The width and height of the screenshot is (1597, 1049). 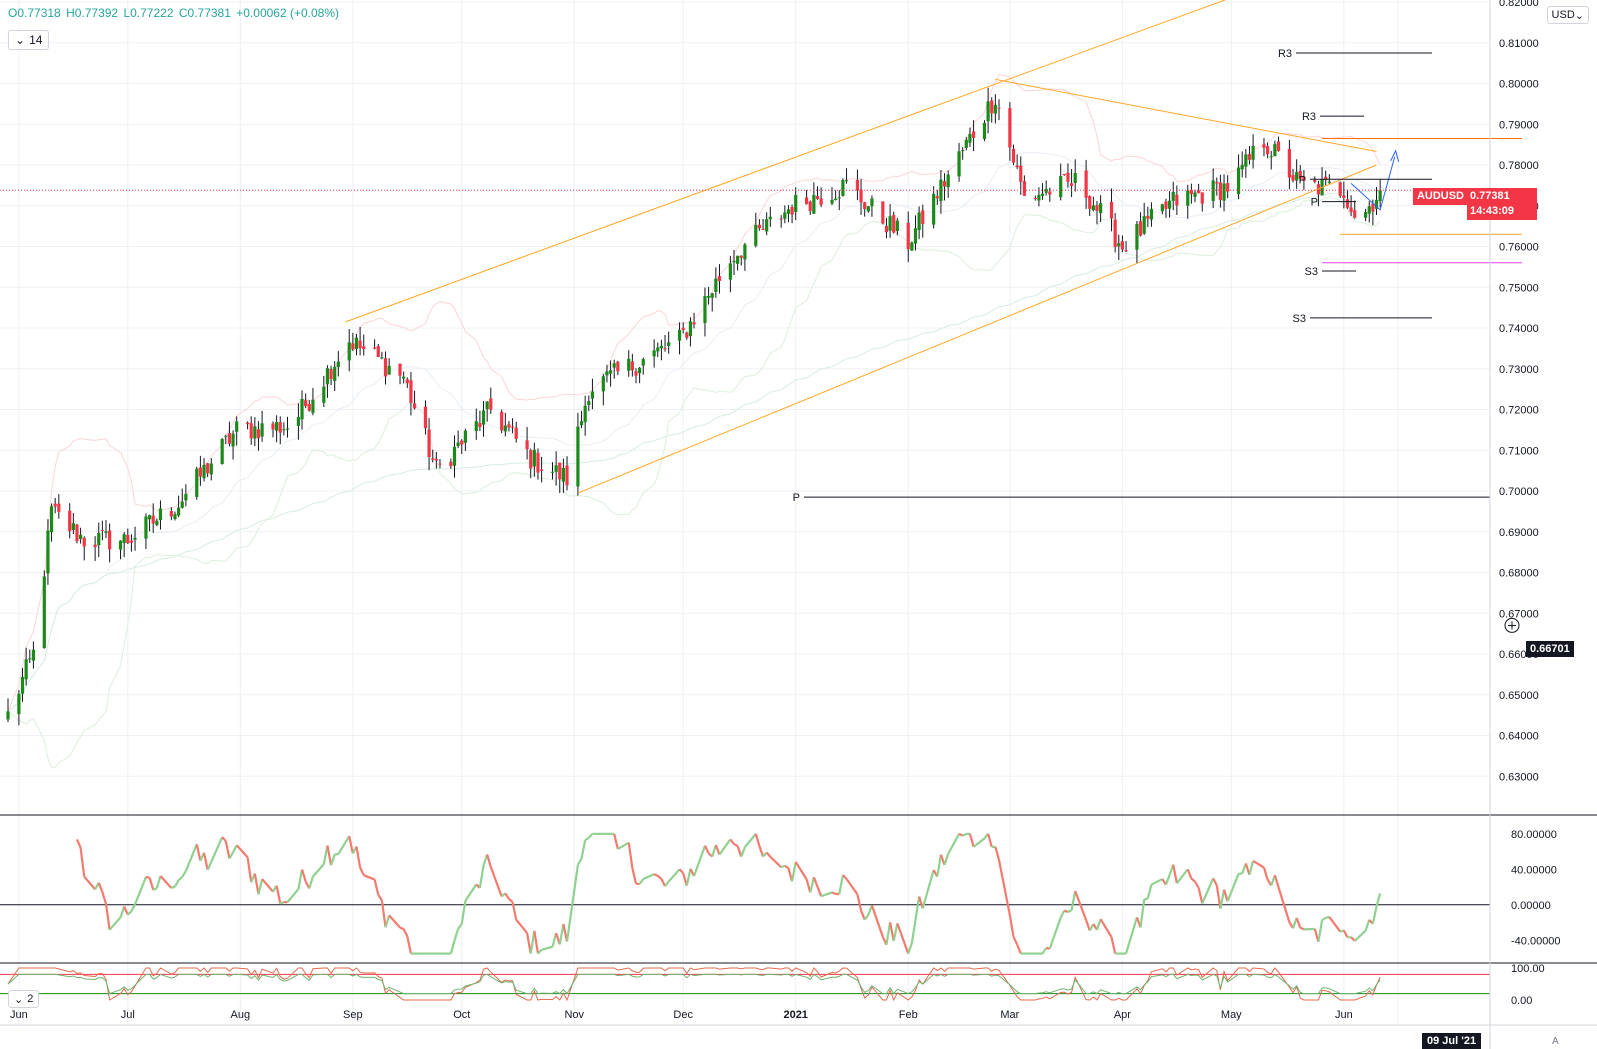 What do you see at coordinates (241, 1015) in the screenshot?
I see `x-tick-label: Aug` at bounding box center [241, 1015].